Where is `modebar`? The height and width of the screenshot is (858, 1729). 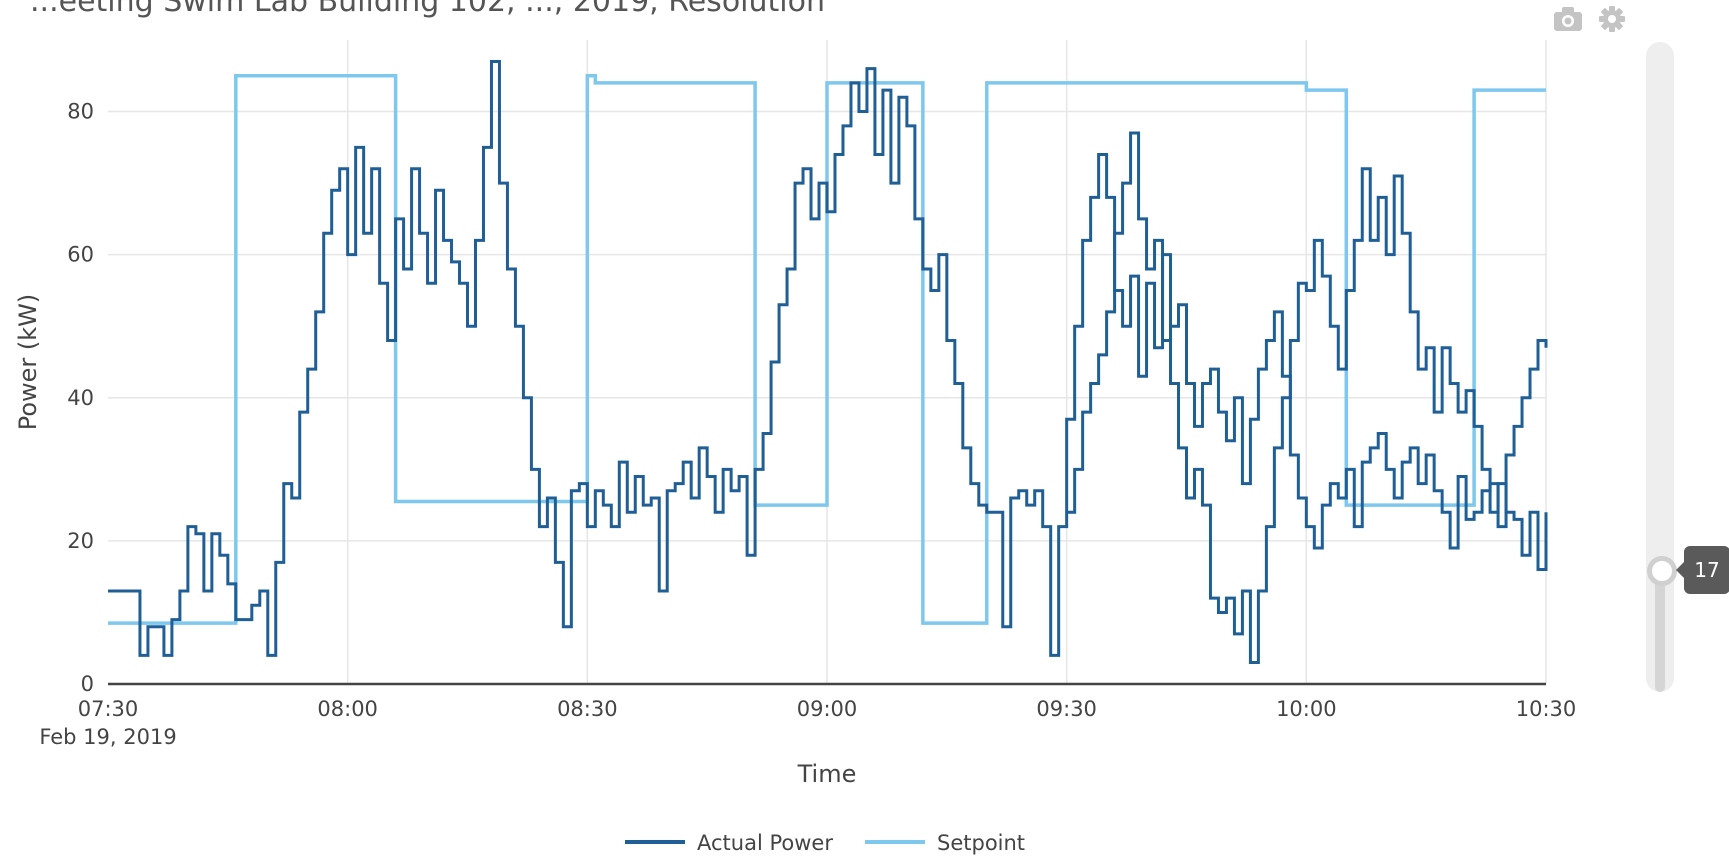 modebar is located at coordinates (1590, 19).